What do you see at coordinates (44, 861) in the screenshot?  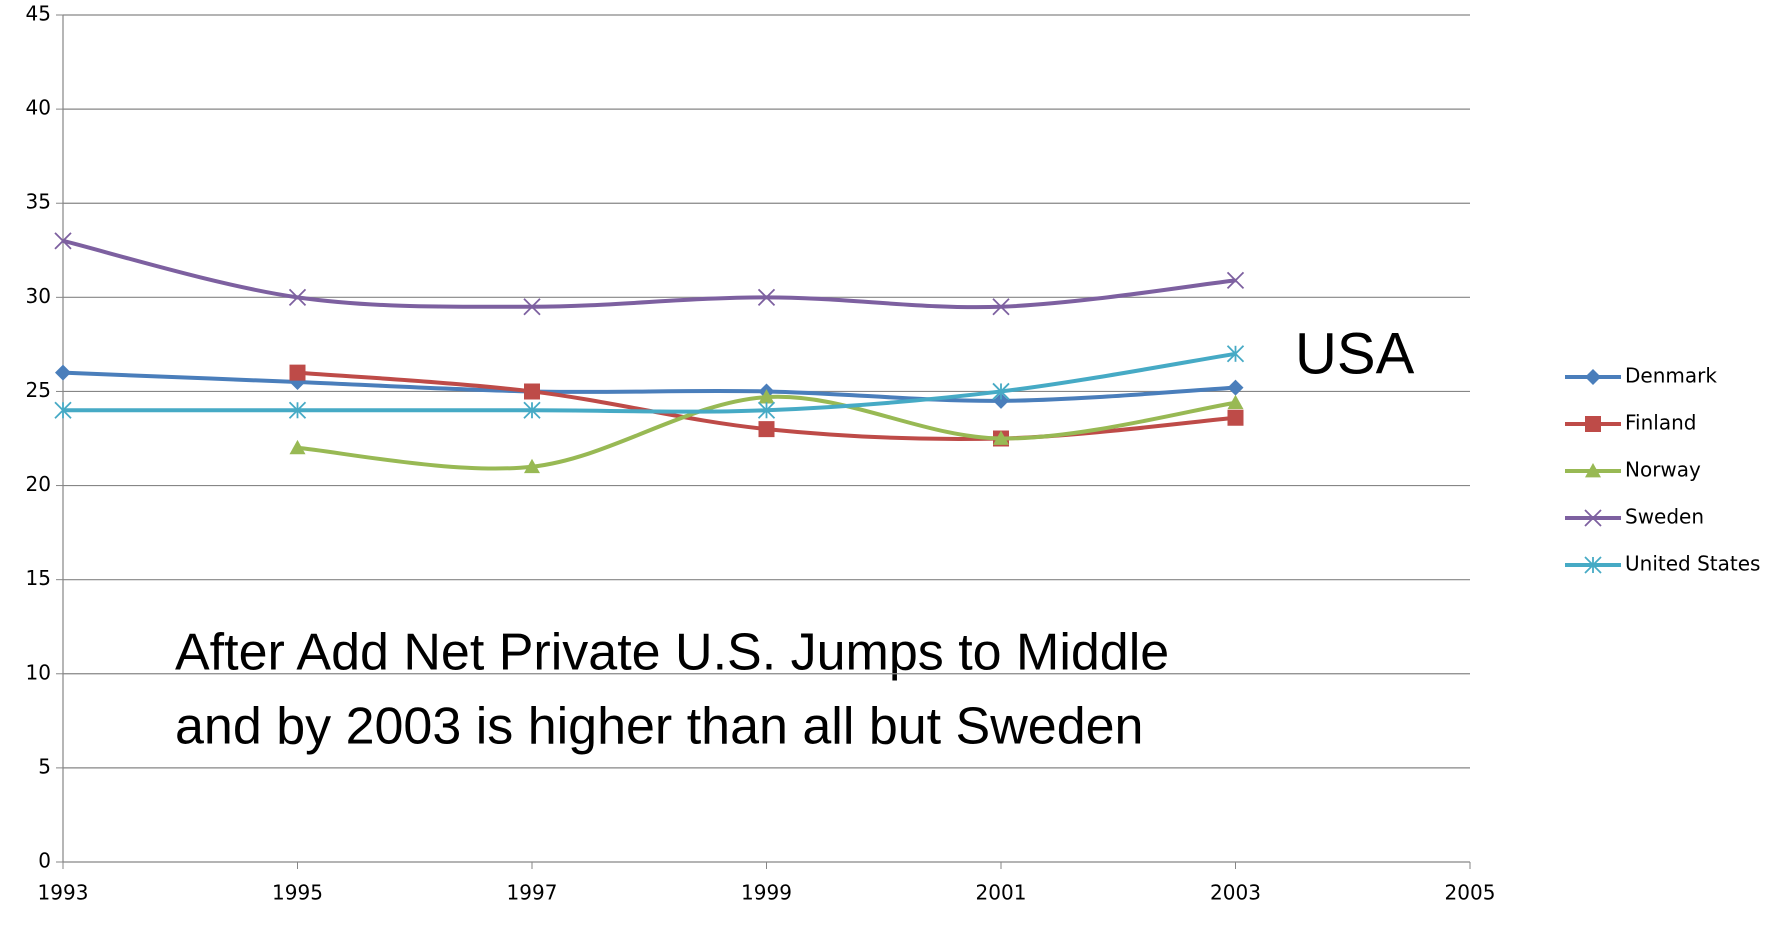 I see `y-tick-label: 0` at bounding box center [44, 861].